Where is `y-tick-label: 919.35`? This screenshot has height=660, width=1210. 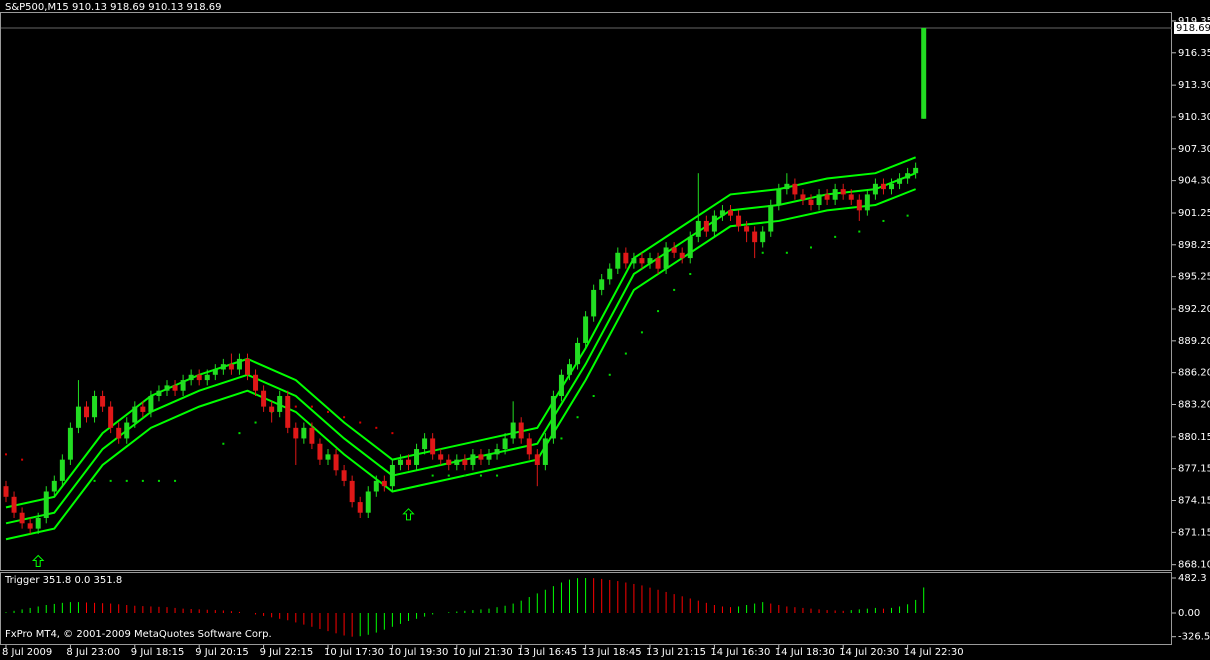
y-tick-label: 919.35 is located at coordinates (1194, 21).